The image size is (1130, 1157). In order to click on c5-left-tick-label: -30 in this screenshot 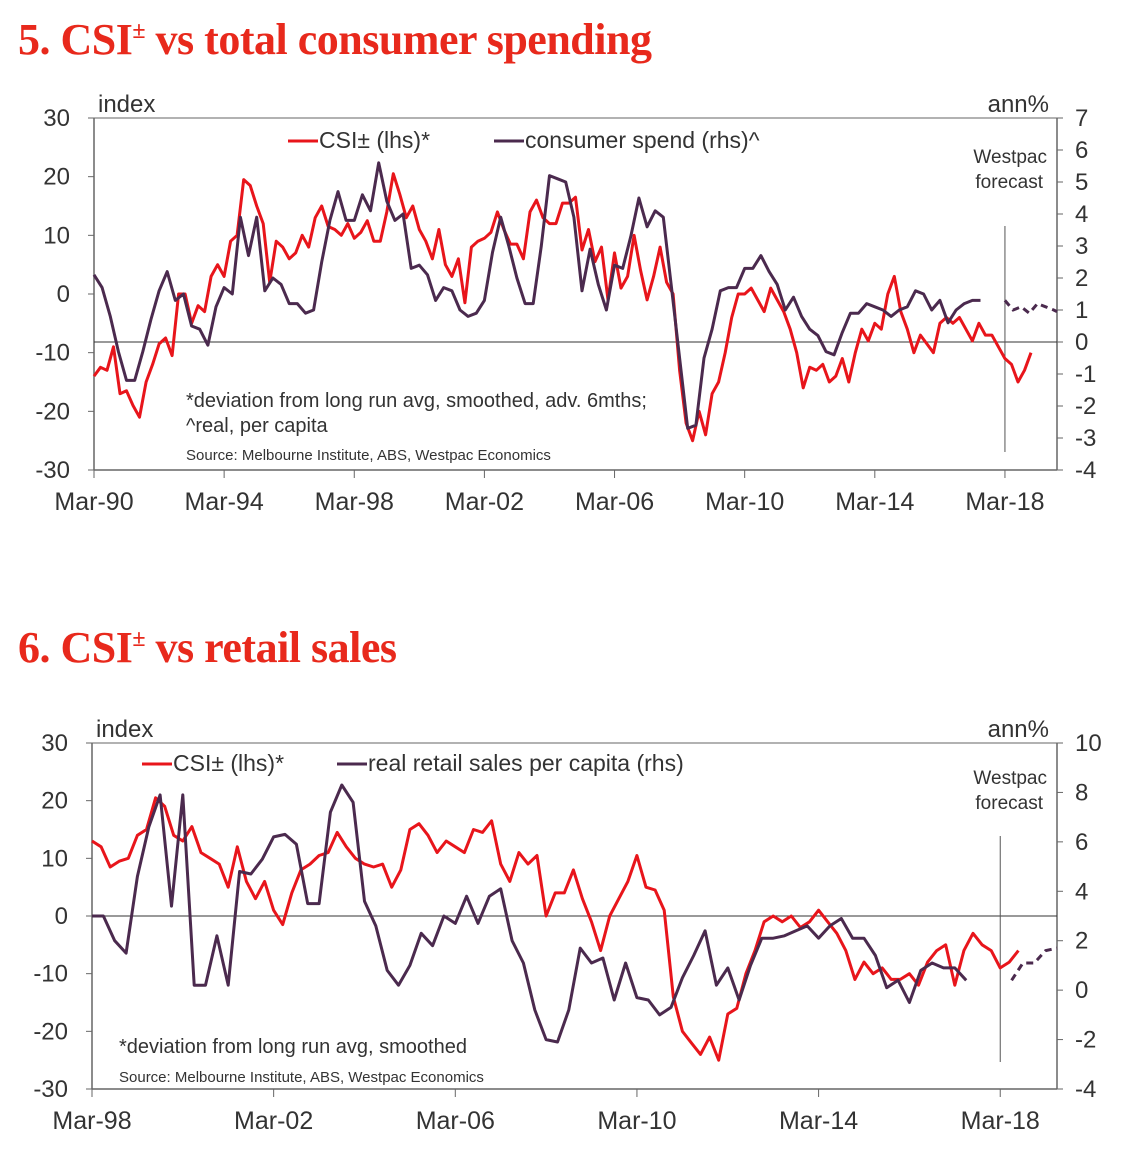, I will do `click(52, 470)`.